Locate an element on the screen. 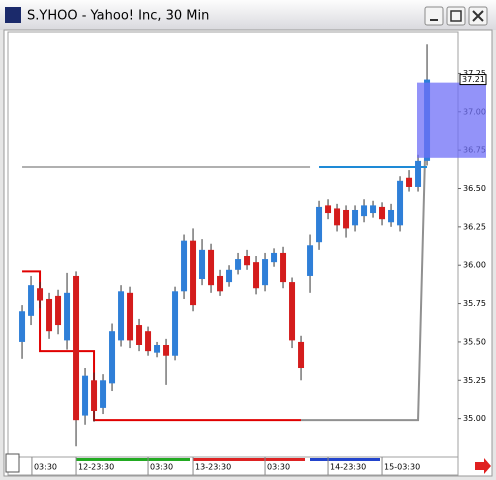 The height and width of the screenshot is (480, 496). y-tick-label: 36.25 is located at coordinates (474, 226).